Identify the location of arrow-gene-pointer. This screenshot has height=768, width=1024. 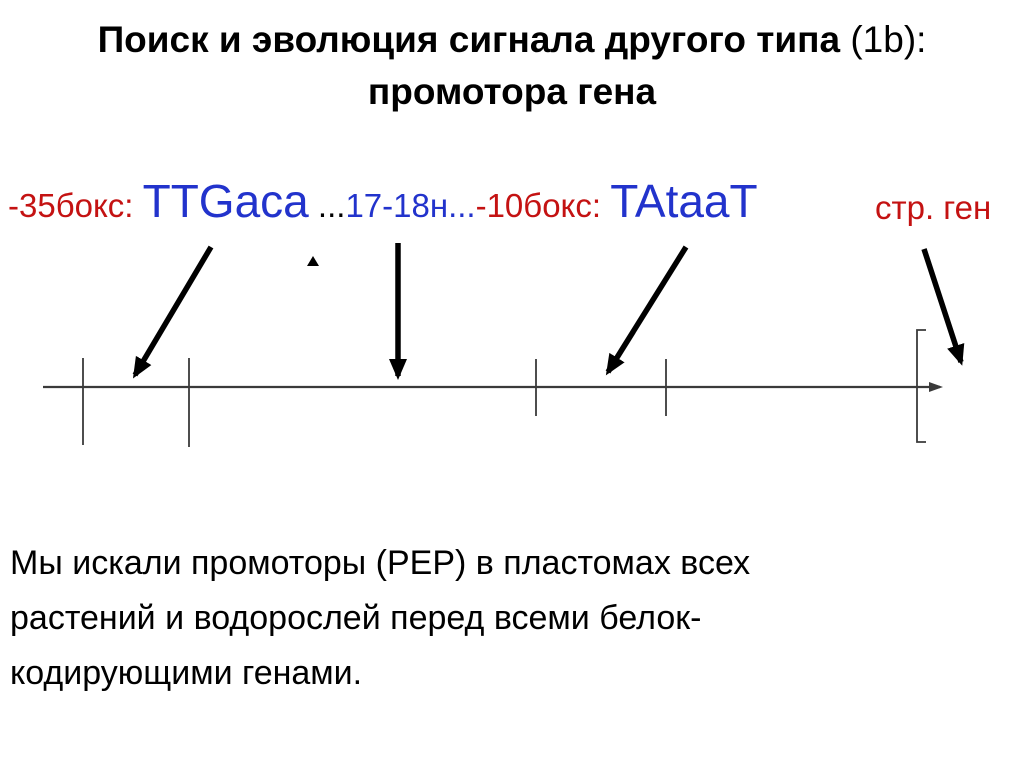
(943, 307).